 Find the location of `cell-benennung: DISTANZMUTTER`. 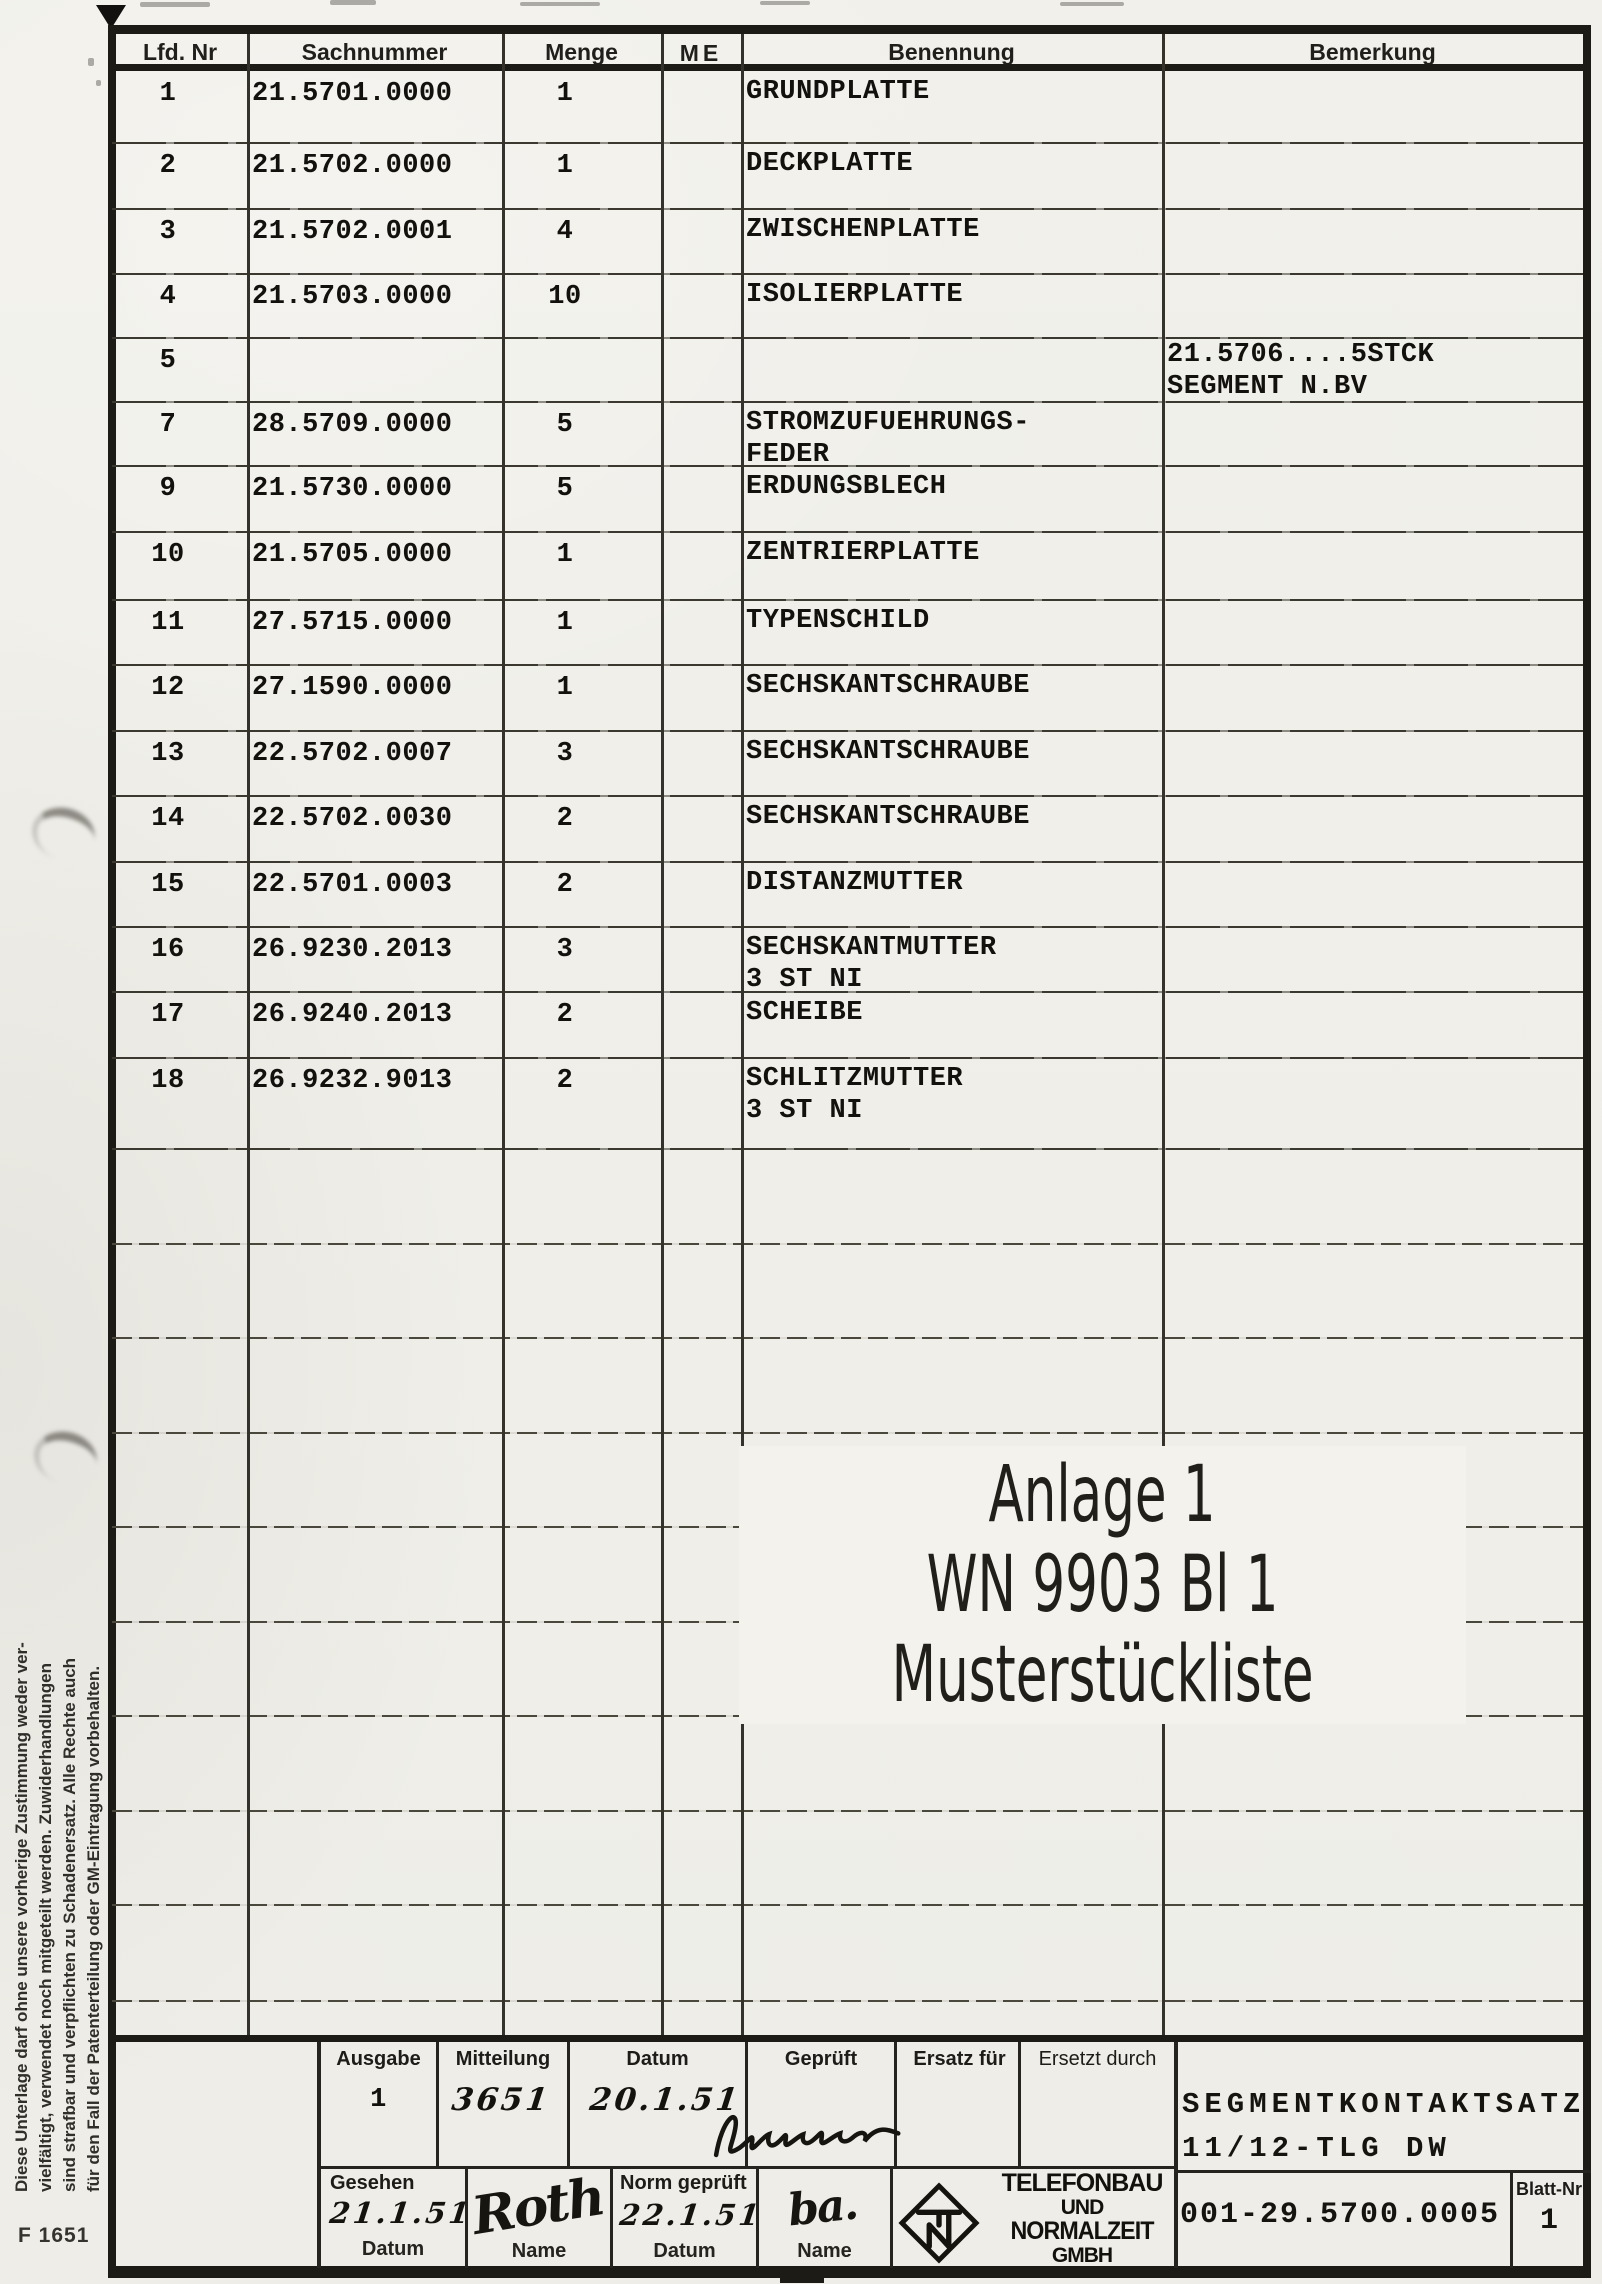

cell-benennung: DISTANZMUTTER is located at coordinates (855, 883).